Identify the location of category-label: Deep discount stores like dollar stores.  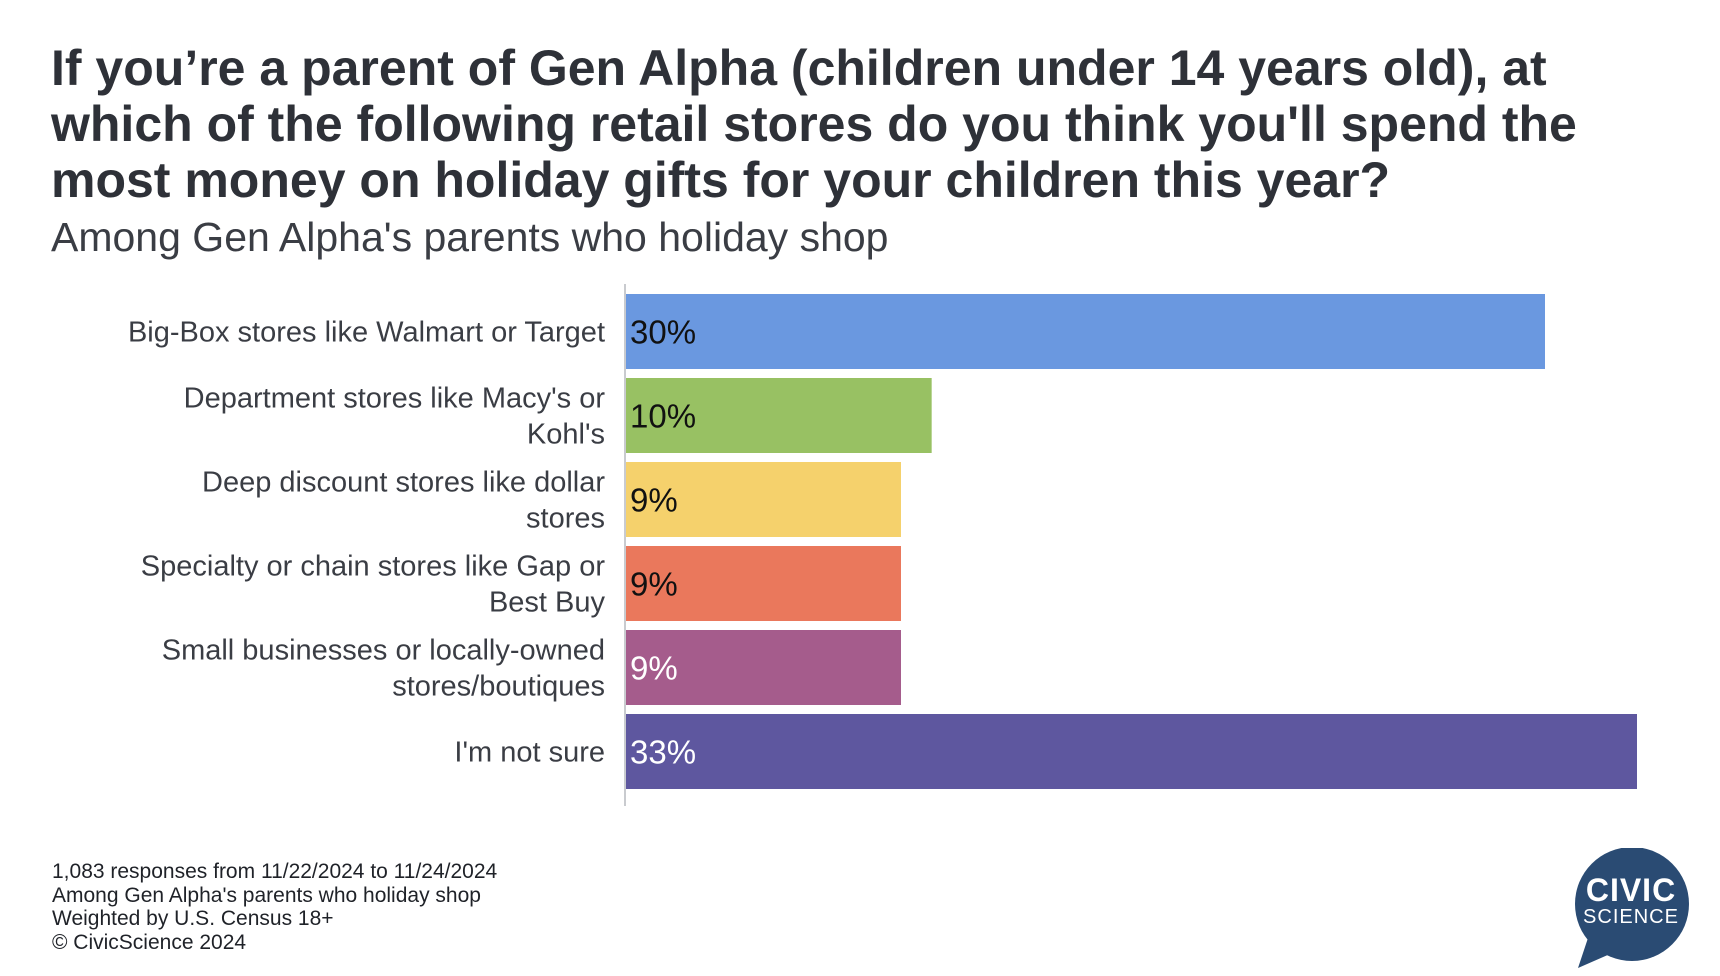
(403, 501).